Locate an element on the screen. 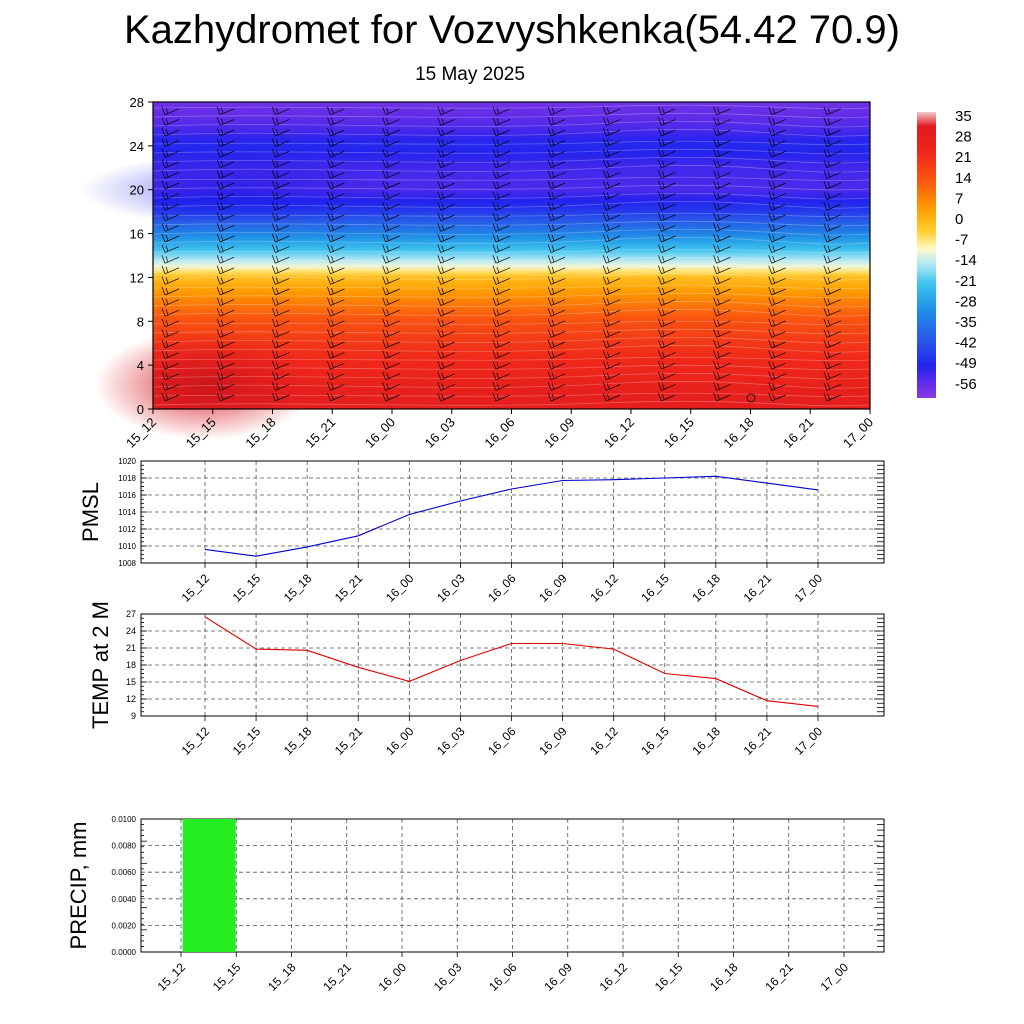  precip-bar is located at coordinates (209, 885).